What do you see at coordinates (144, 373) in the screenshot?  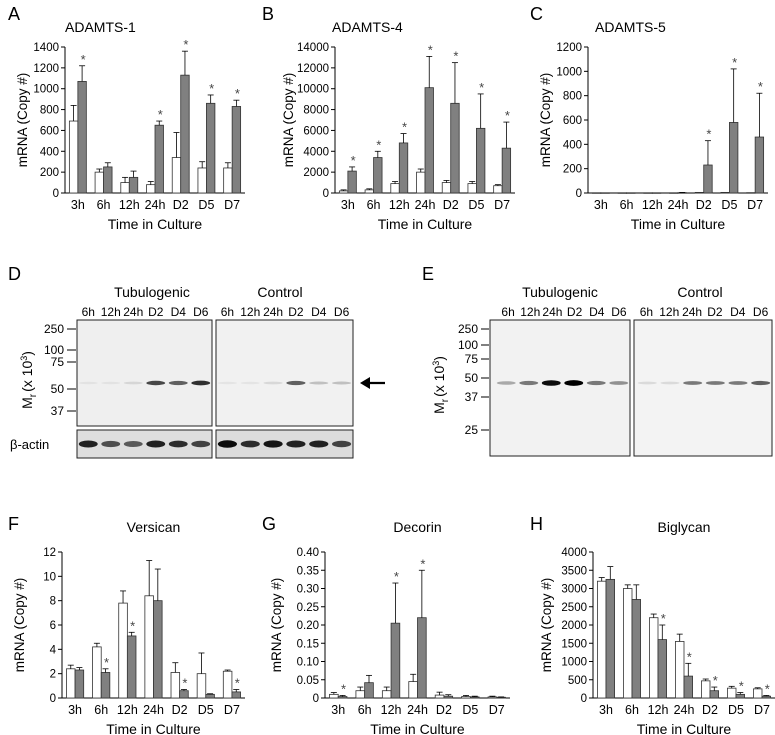 I see `blot-membrane-tubulogenic` at bounding box center [144, 373].